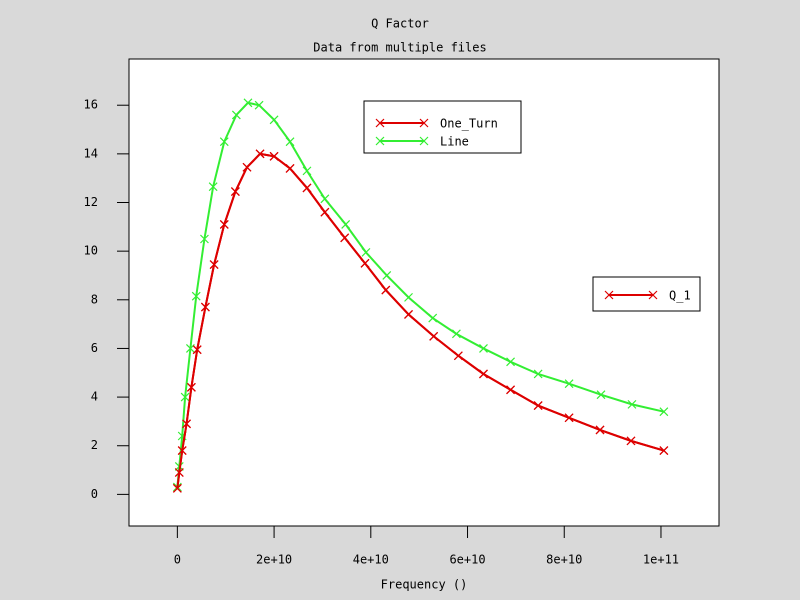  What do you see at coordinates (94, 445) in the screenshot?
I see `y-tick-label: 2` at bounding box center [94, 445].